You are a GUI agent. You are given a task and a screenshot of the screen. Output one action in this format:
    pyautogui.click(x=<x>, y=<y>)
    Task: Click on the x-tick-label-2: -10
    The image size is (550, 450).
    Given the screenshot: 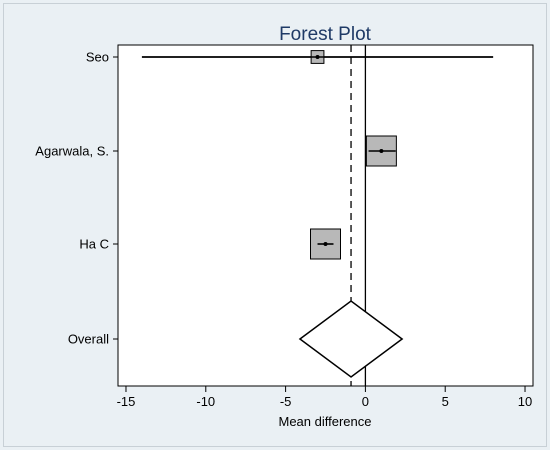 What is the action you would take?
    pyautogui.click(x=205, y=401)
    